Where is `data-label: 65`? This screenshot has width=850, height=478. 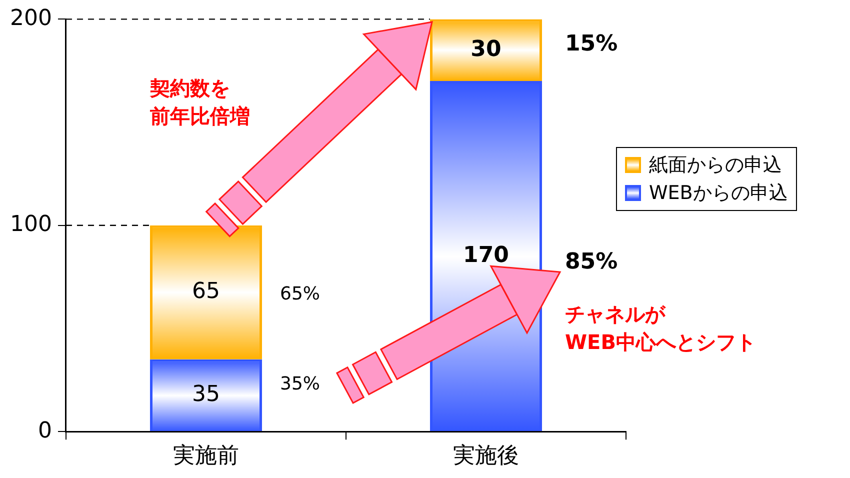 data-label: 65 is located at coordinates (206, 291).